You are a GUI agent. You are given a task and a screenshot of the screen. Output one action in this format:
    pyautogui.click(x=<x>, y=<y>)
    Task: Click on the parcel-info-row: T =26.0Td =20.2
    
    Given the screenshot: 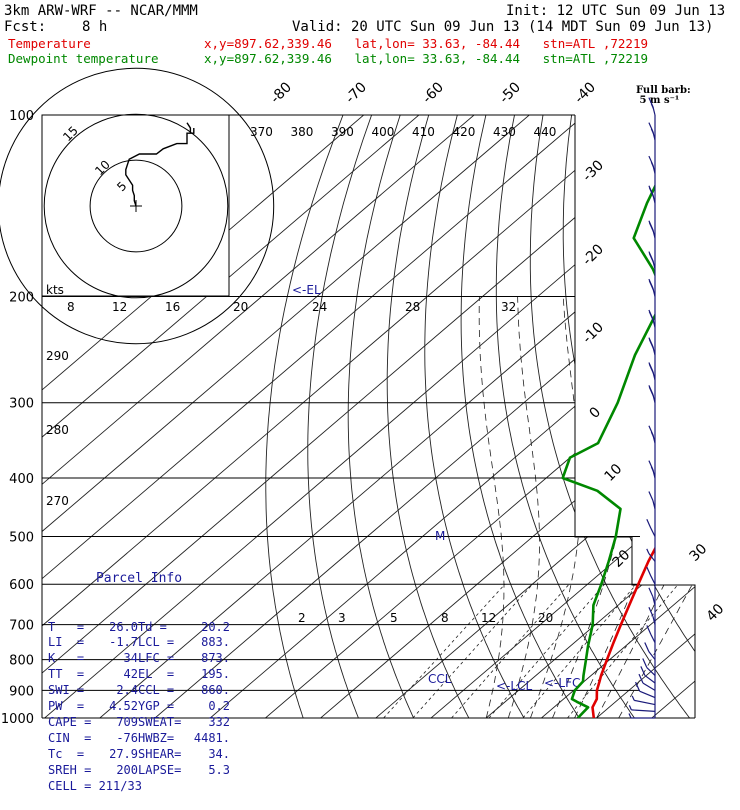 What is the action you would take?
    pyautogui.click(x=139, y=628)
    